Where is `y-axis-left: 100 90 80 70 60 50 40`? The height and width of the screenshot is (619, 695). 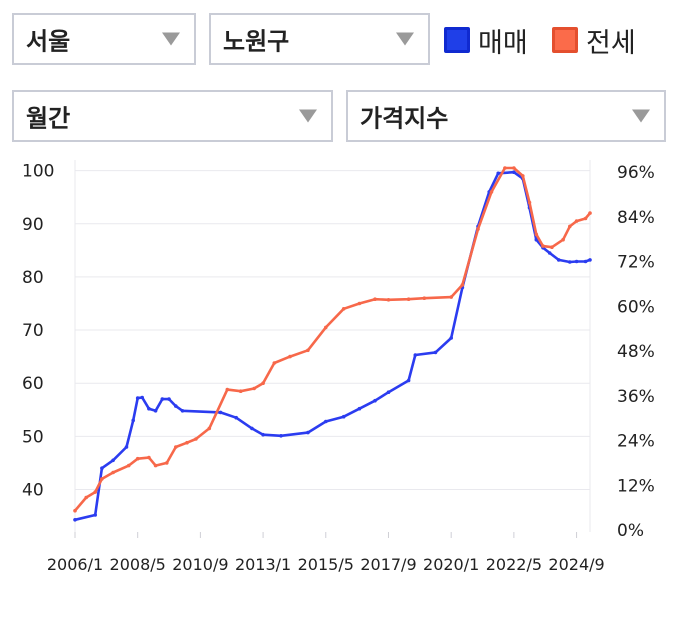
y-axis-left: 100 90 80 70 60 50 40 is located at coordinates (38, 331).